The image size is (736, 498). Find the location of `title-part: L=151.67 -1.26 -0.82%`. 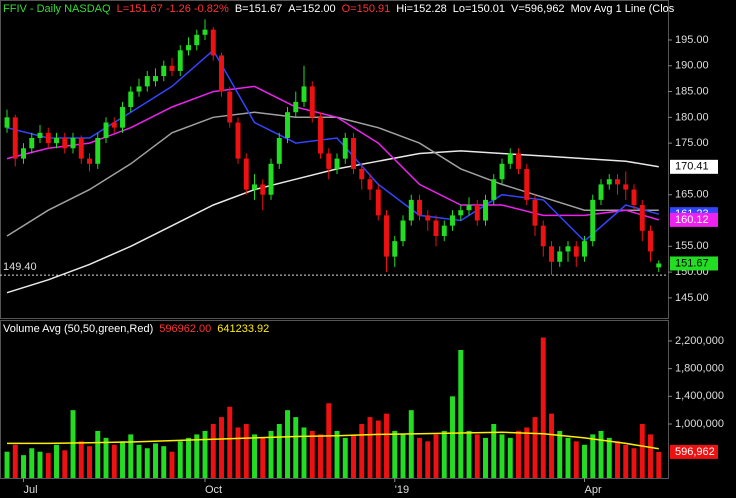

title-part: L=151.67 -1.26 -0.82% is located at coordinates (173, 9).